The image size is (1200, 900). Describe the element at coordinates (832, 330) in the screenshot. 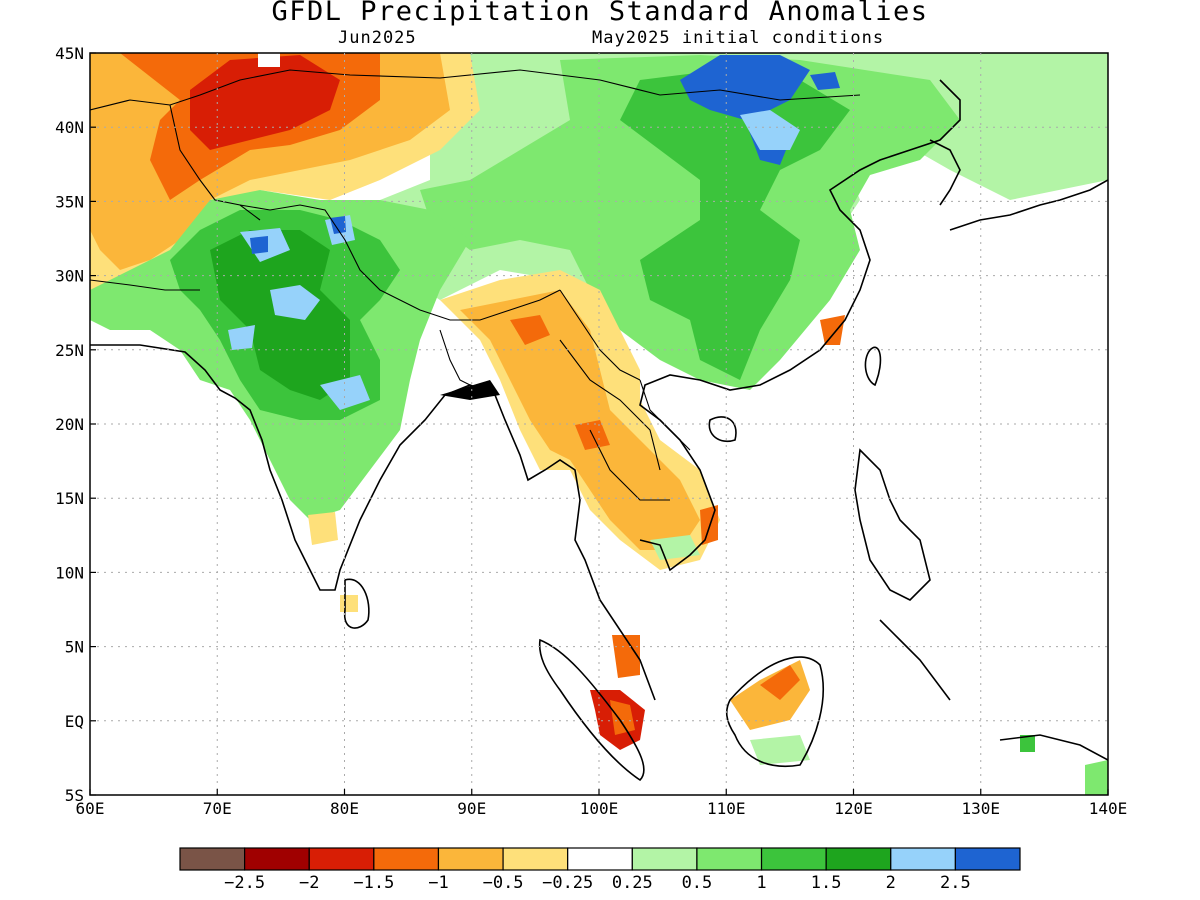

I see `region-south-china-spot` at that location.